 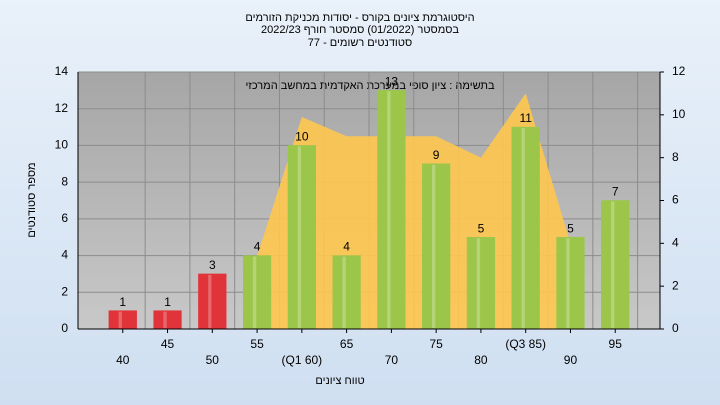 I want to click on value-label: 13, so click(x=392, y=82).